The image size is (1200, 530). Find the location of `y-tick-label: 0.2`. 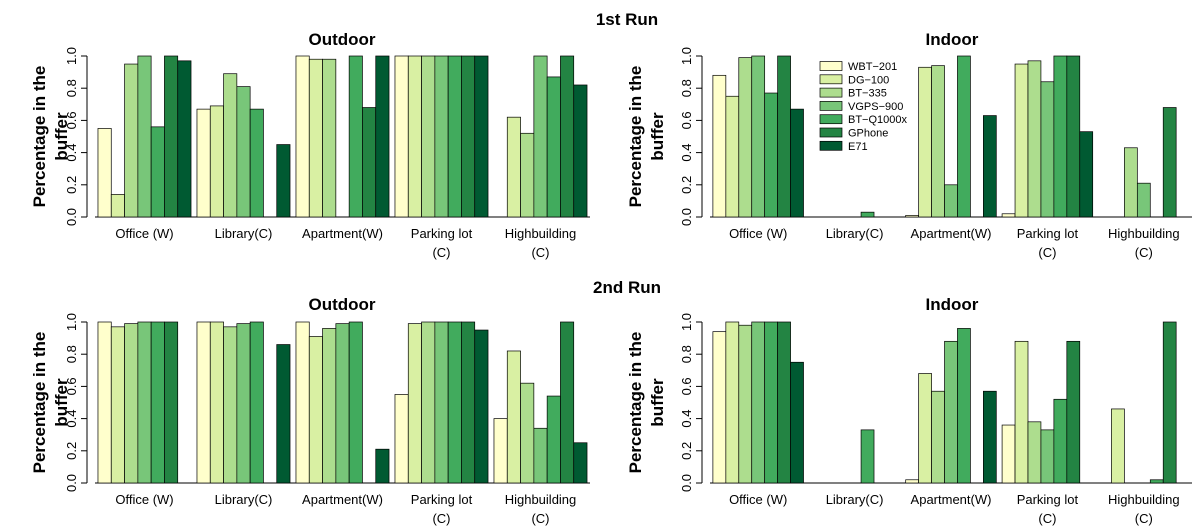

y-tick-label: 0.2 is located at coordinates (686, 185).